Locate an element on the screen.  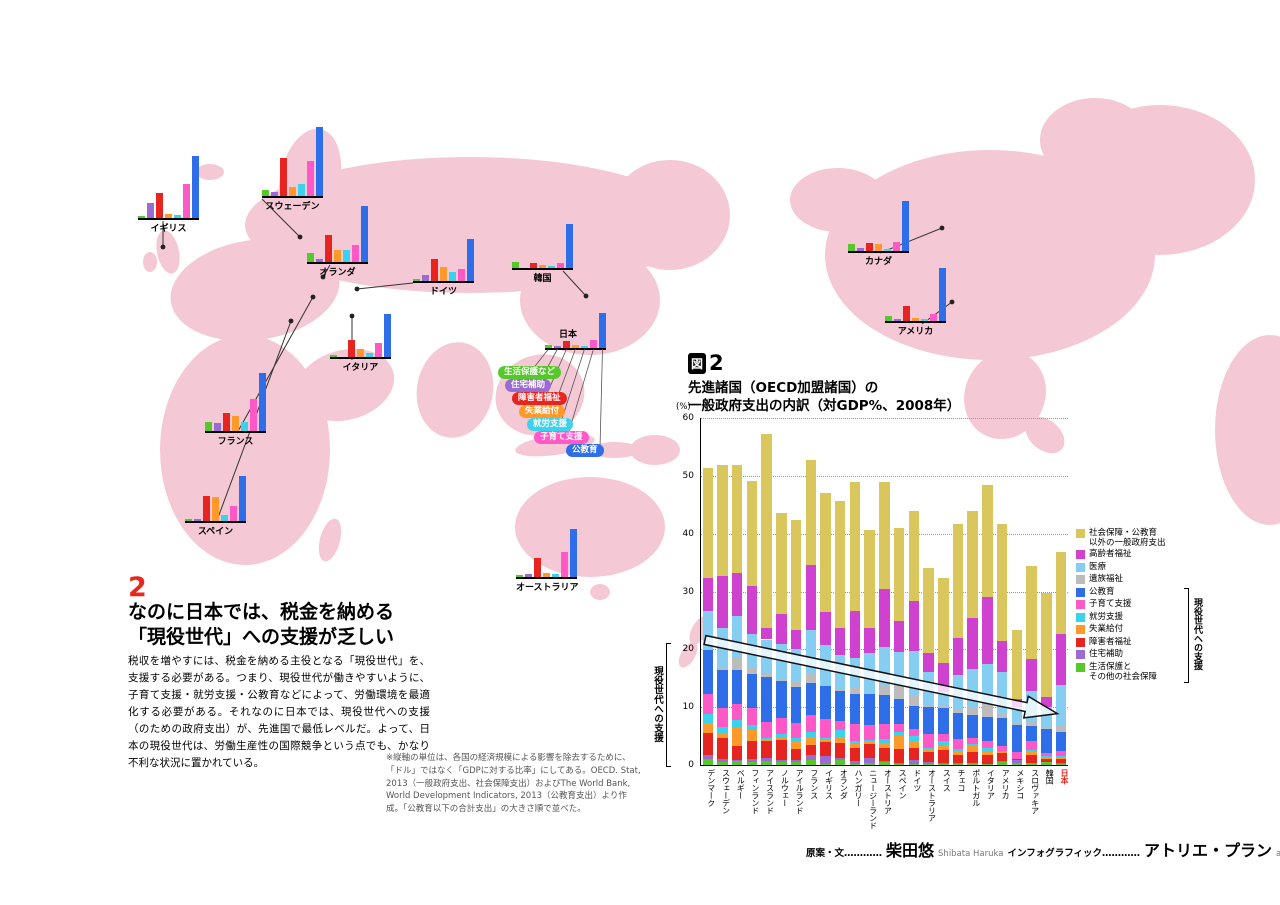
headline-line2: 「現役世代」への支援が乏しい is located at coordinates (261, 636).